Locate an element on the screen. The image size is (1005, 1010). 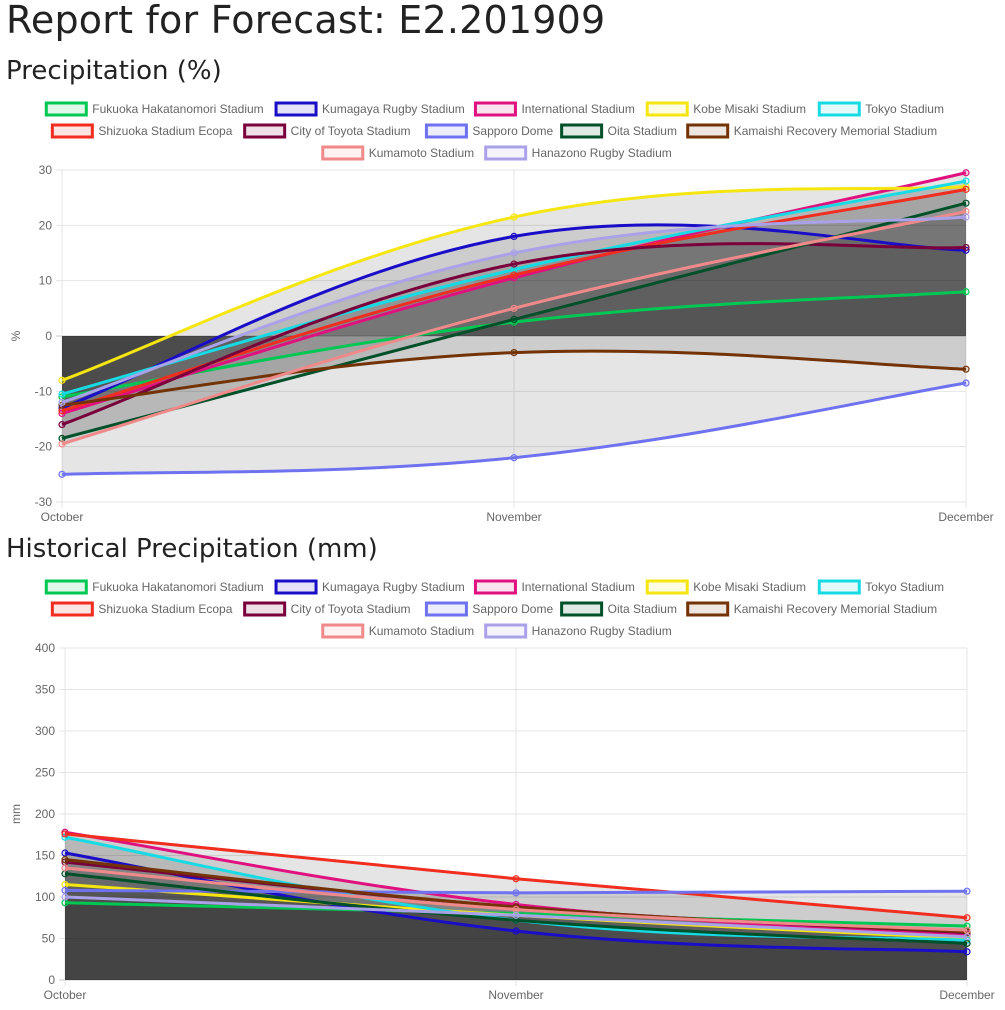
c2-legend-item-hanazono-rugby-stadium: Hanazono Rugby Stadium is located at coordinates (578, 631).